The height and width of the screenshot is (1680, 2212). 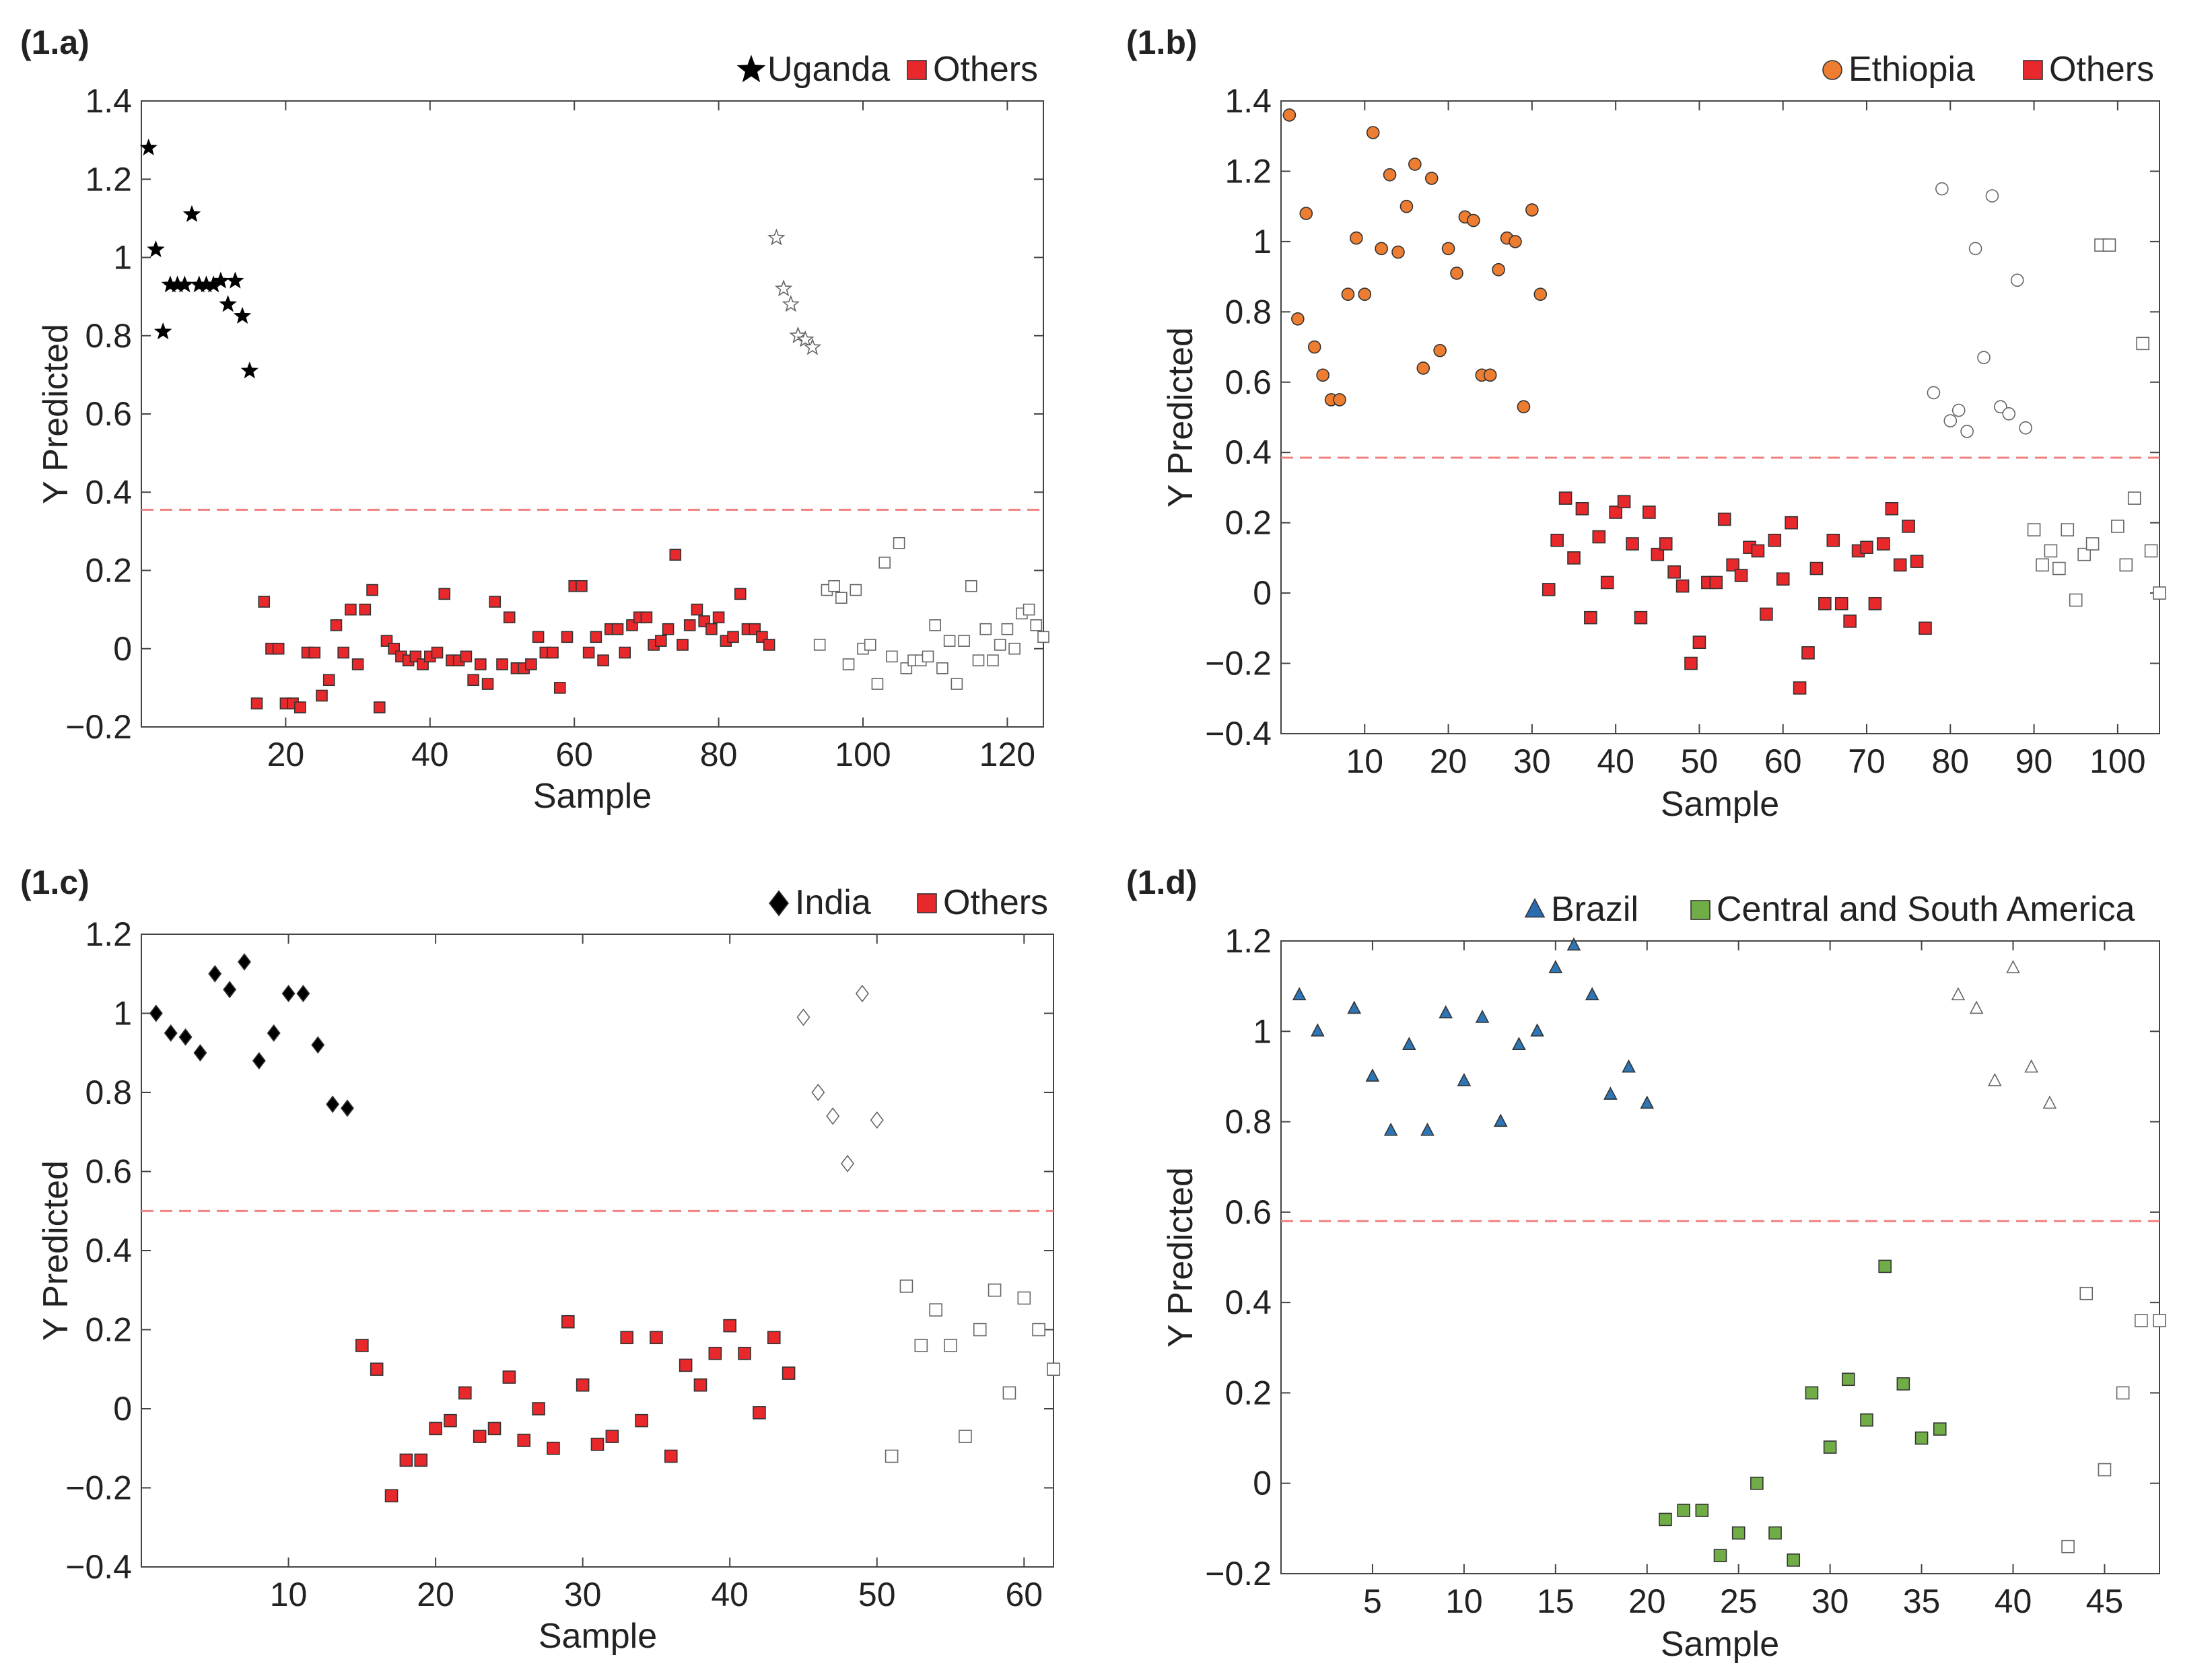 What do you see at coordinates (863, 754) in the screenshot?
I see `x-tick-label: 100` at bounding box center [863, 754].